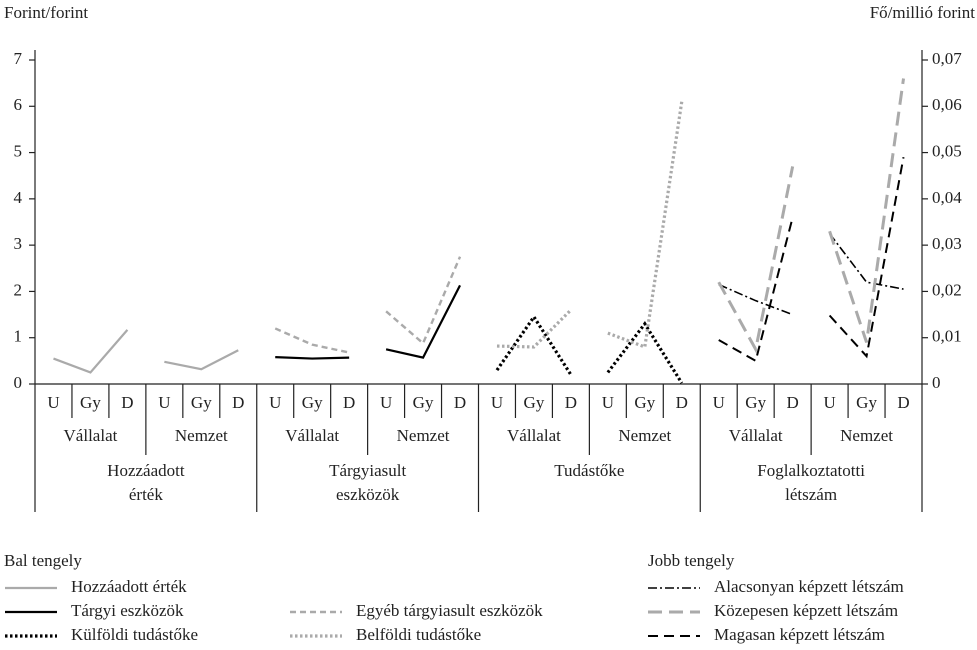  Describe the element at coordinates (811, 494) in the screenshot. I see `category-supergroup-label: létszám` at that location.